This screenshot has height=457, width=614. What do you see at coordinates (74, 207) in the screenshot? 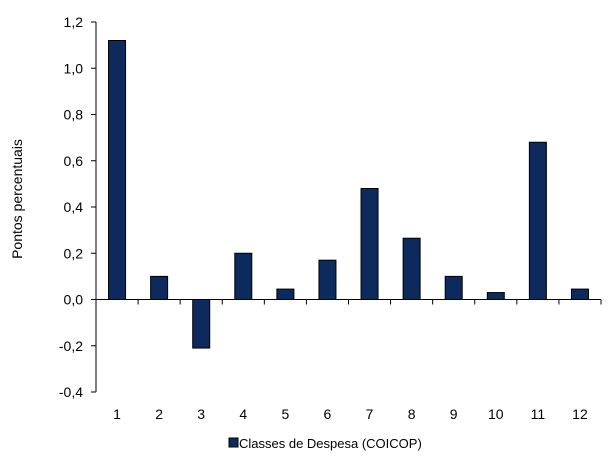
I see `y-tick-label: 0,4` at bounding box center [74, 207].